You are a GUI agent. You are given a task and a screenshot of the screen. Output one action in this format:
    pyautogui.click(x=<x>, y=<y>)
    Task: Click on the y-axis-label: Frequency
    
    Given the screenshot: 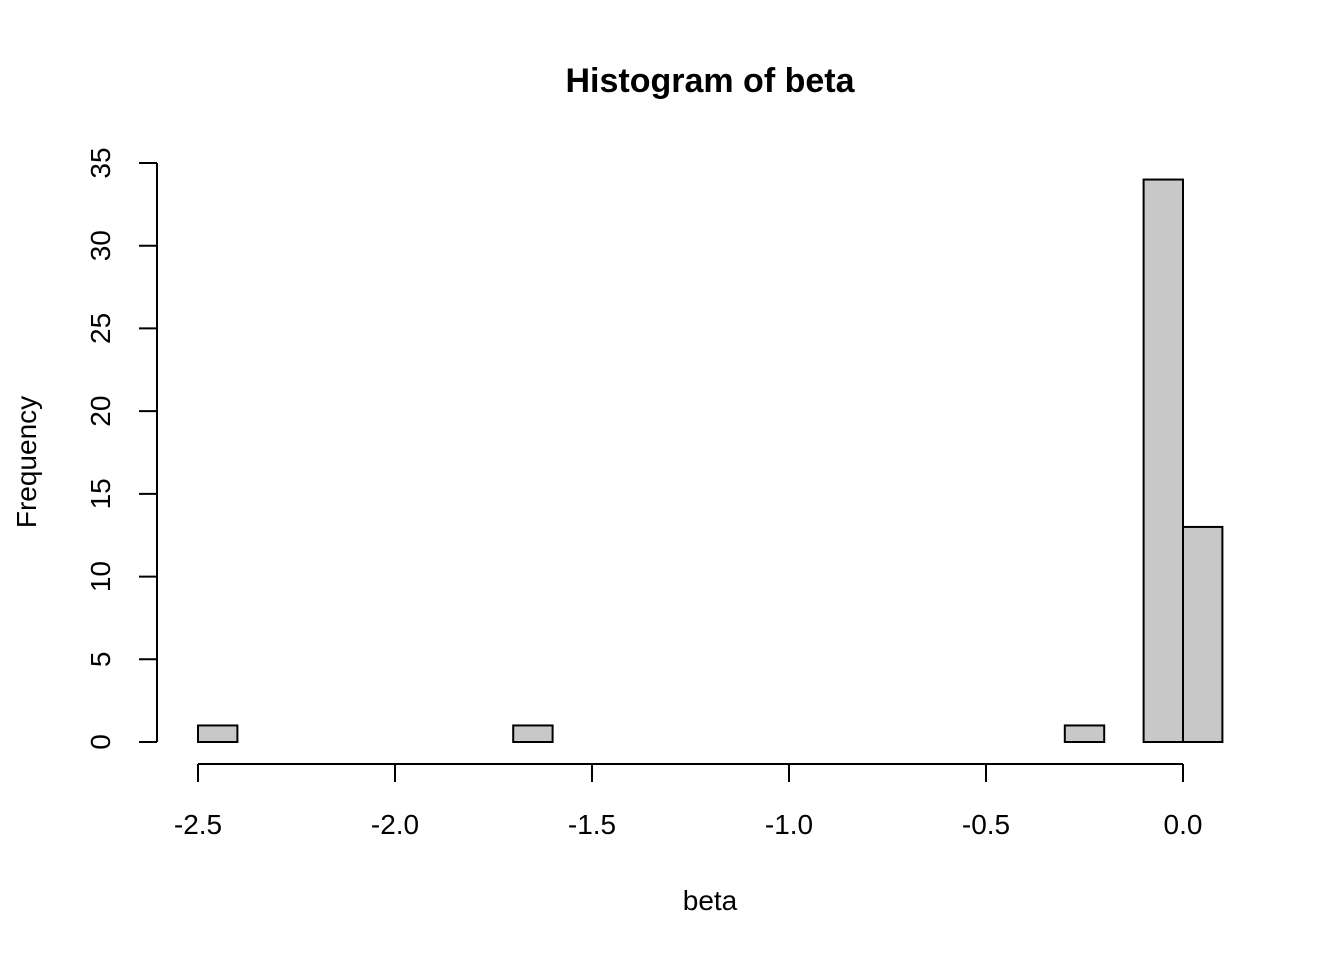 What is the action you would take?
    pyautogui.click(x=26, y=462)
    